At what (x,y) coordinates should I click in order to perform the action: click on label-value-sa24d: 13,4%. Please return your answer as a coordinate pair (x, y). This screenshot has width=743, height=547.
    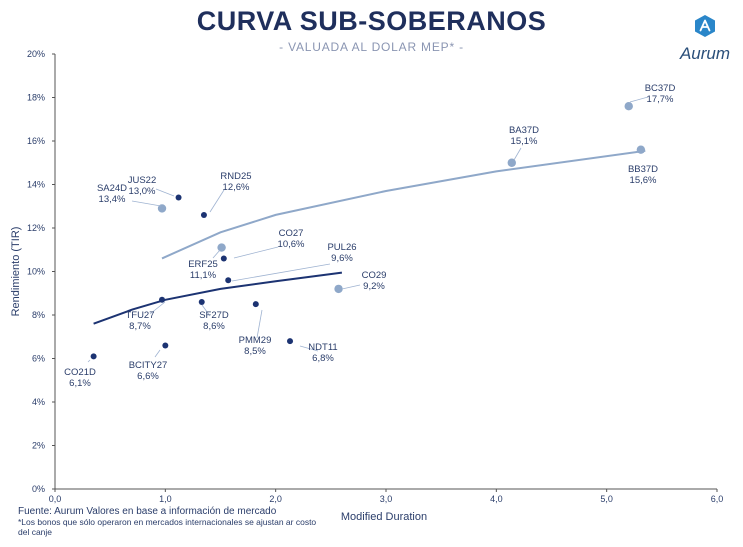
    Looking at the image, I should click on (112, 199).